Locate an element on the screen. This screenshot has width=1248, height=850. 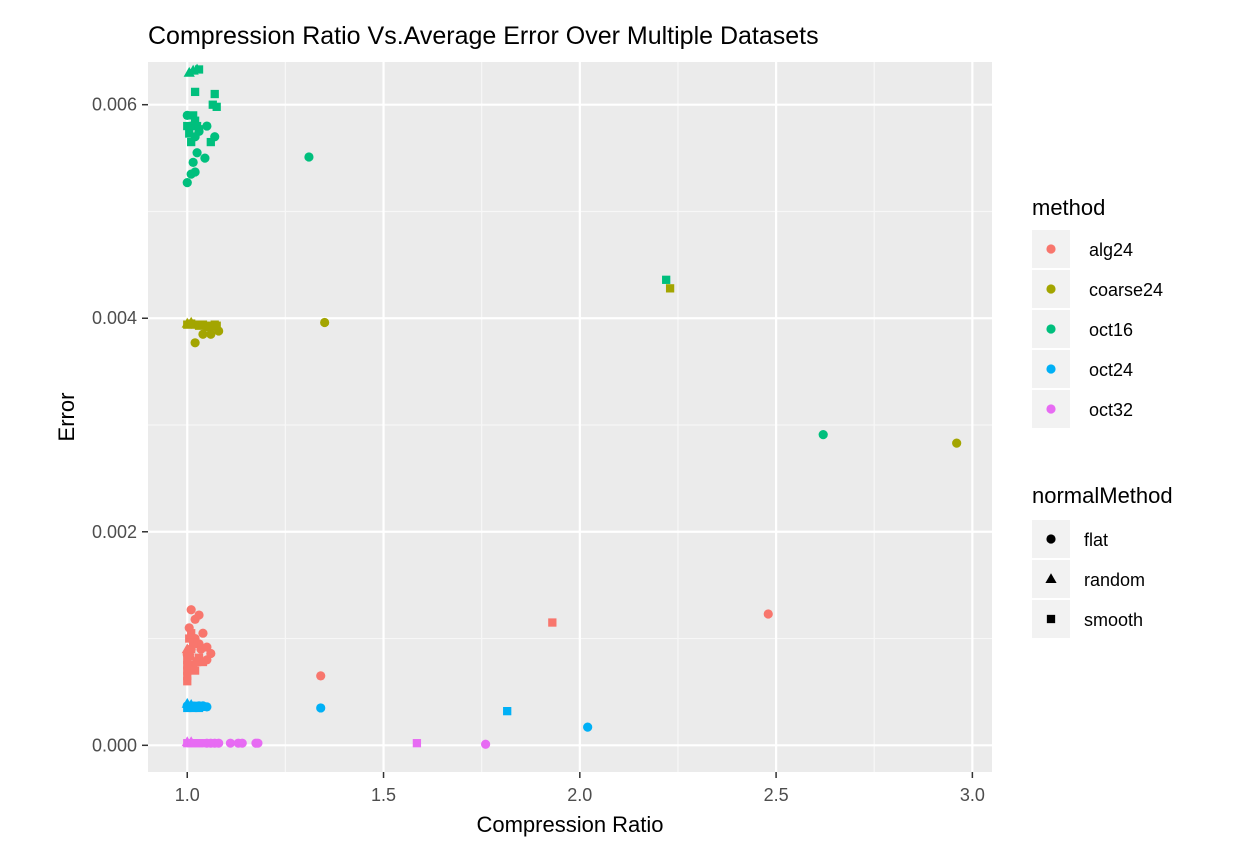
legend-label-random: random is located at coordinates (1114, 580).